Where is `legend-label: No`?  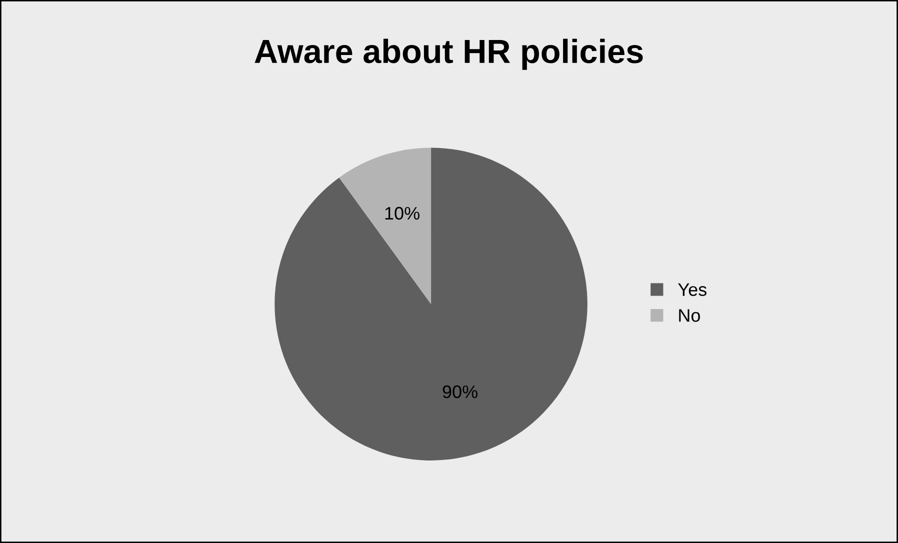 legend-label: No is located at coordinates (689, 315).